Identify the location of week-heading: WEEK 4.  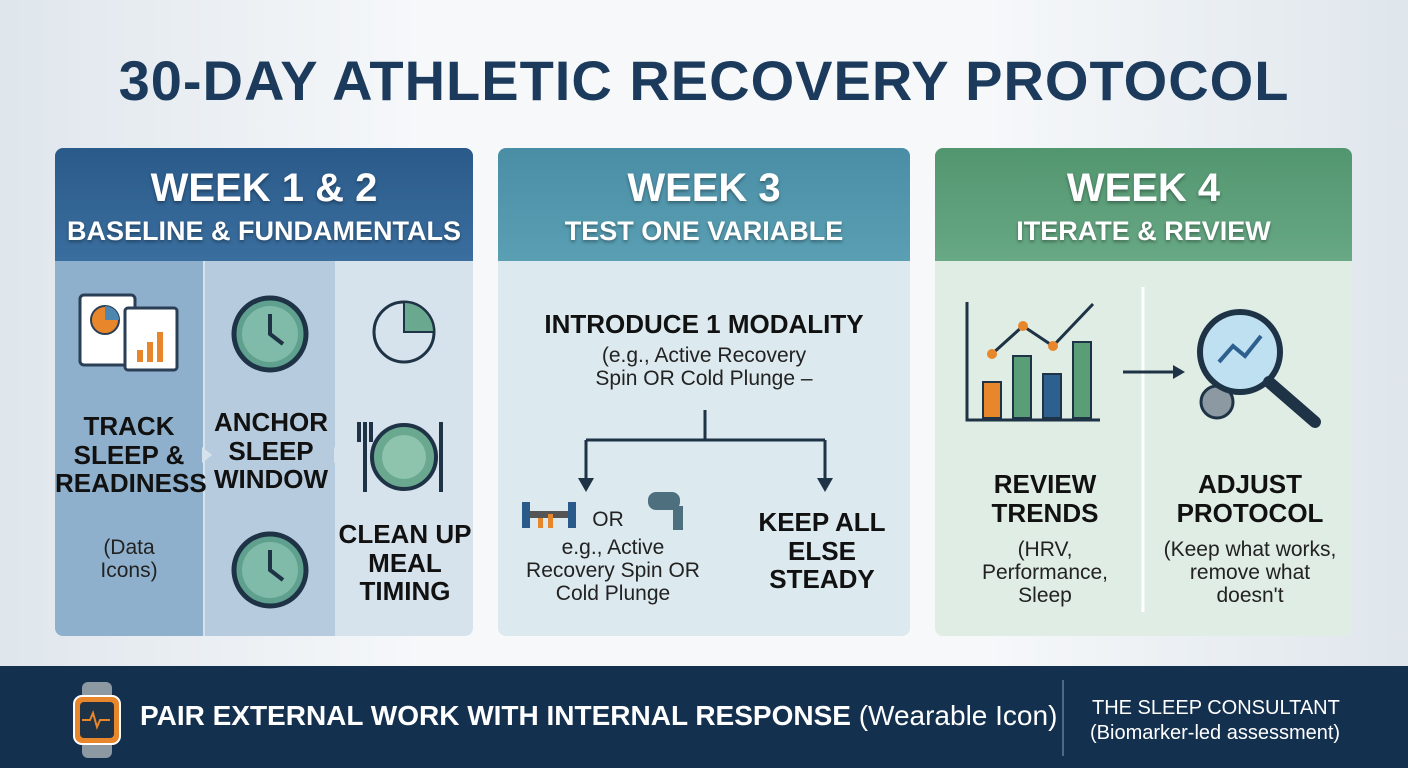
(1143, 188).